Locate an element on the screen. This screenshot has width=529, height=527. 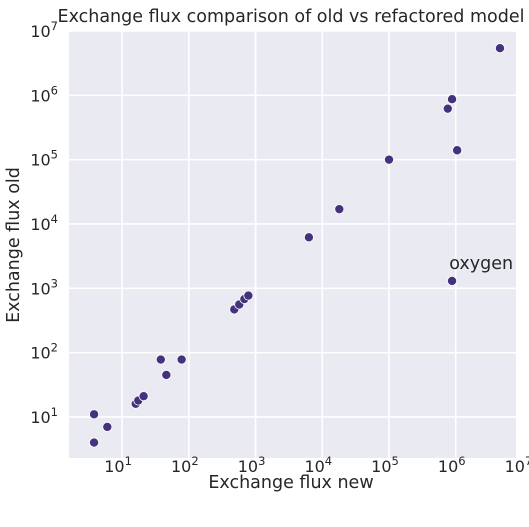
y-tick-label: 10⁶ is located at coordinates (44, 94).